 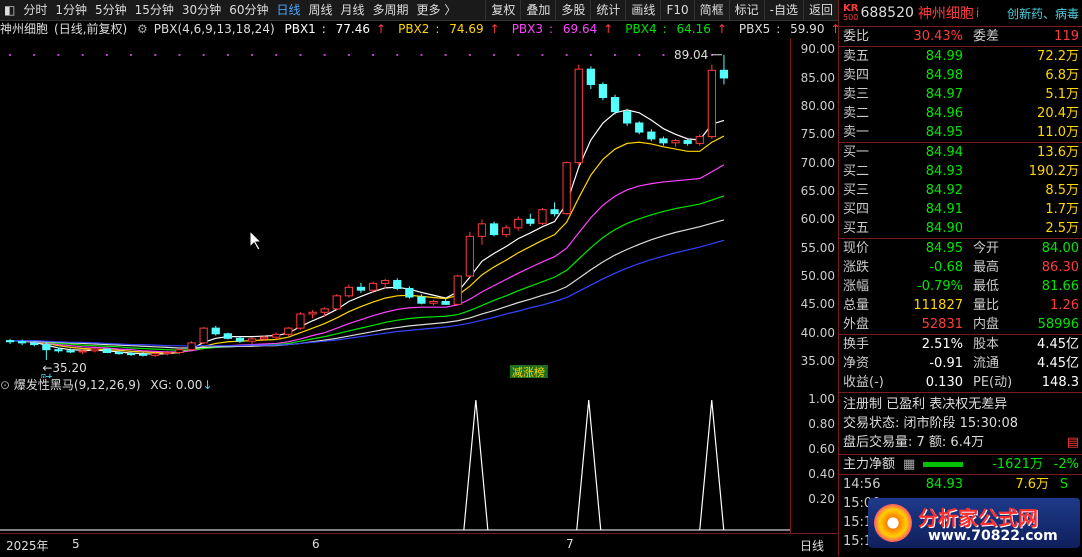 What do you see at coordinates (71, 10) in the screenshot?
I see `period-tab: 1分钟` at bounding box center [71, 10].